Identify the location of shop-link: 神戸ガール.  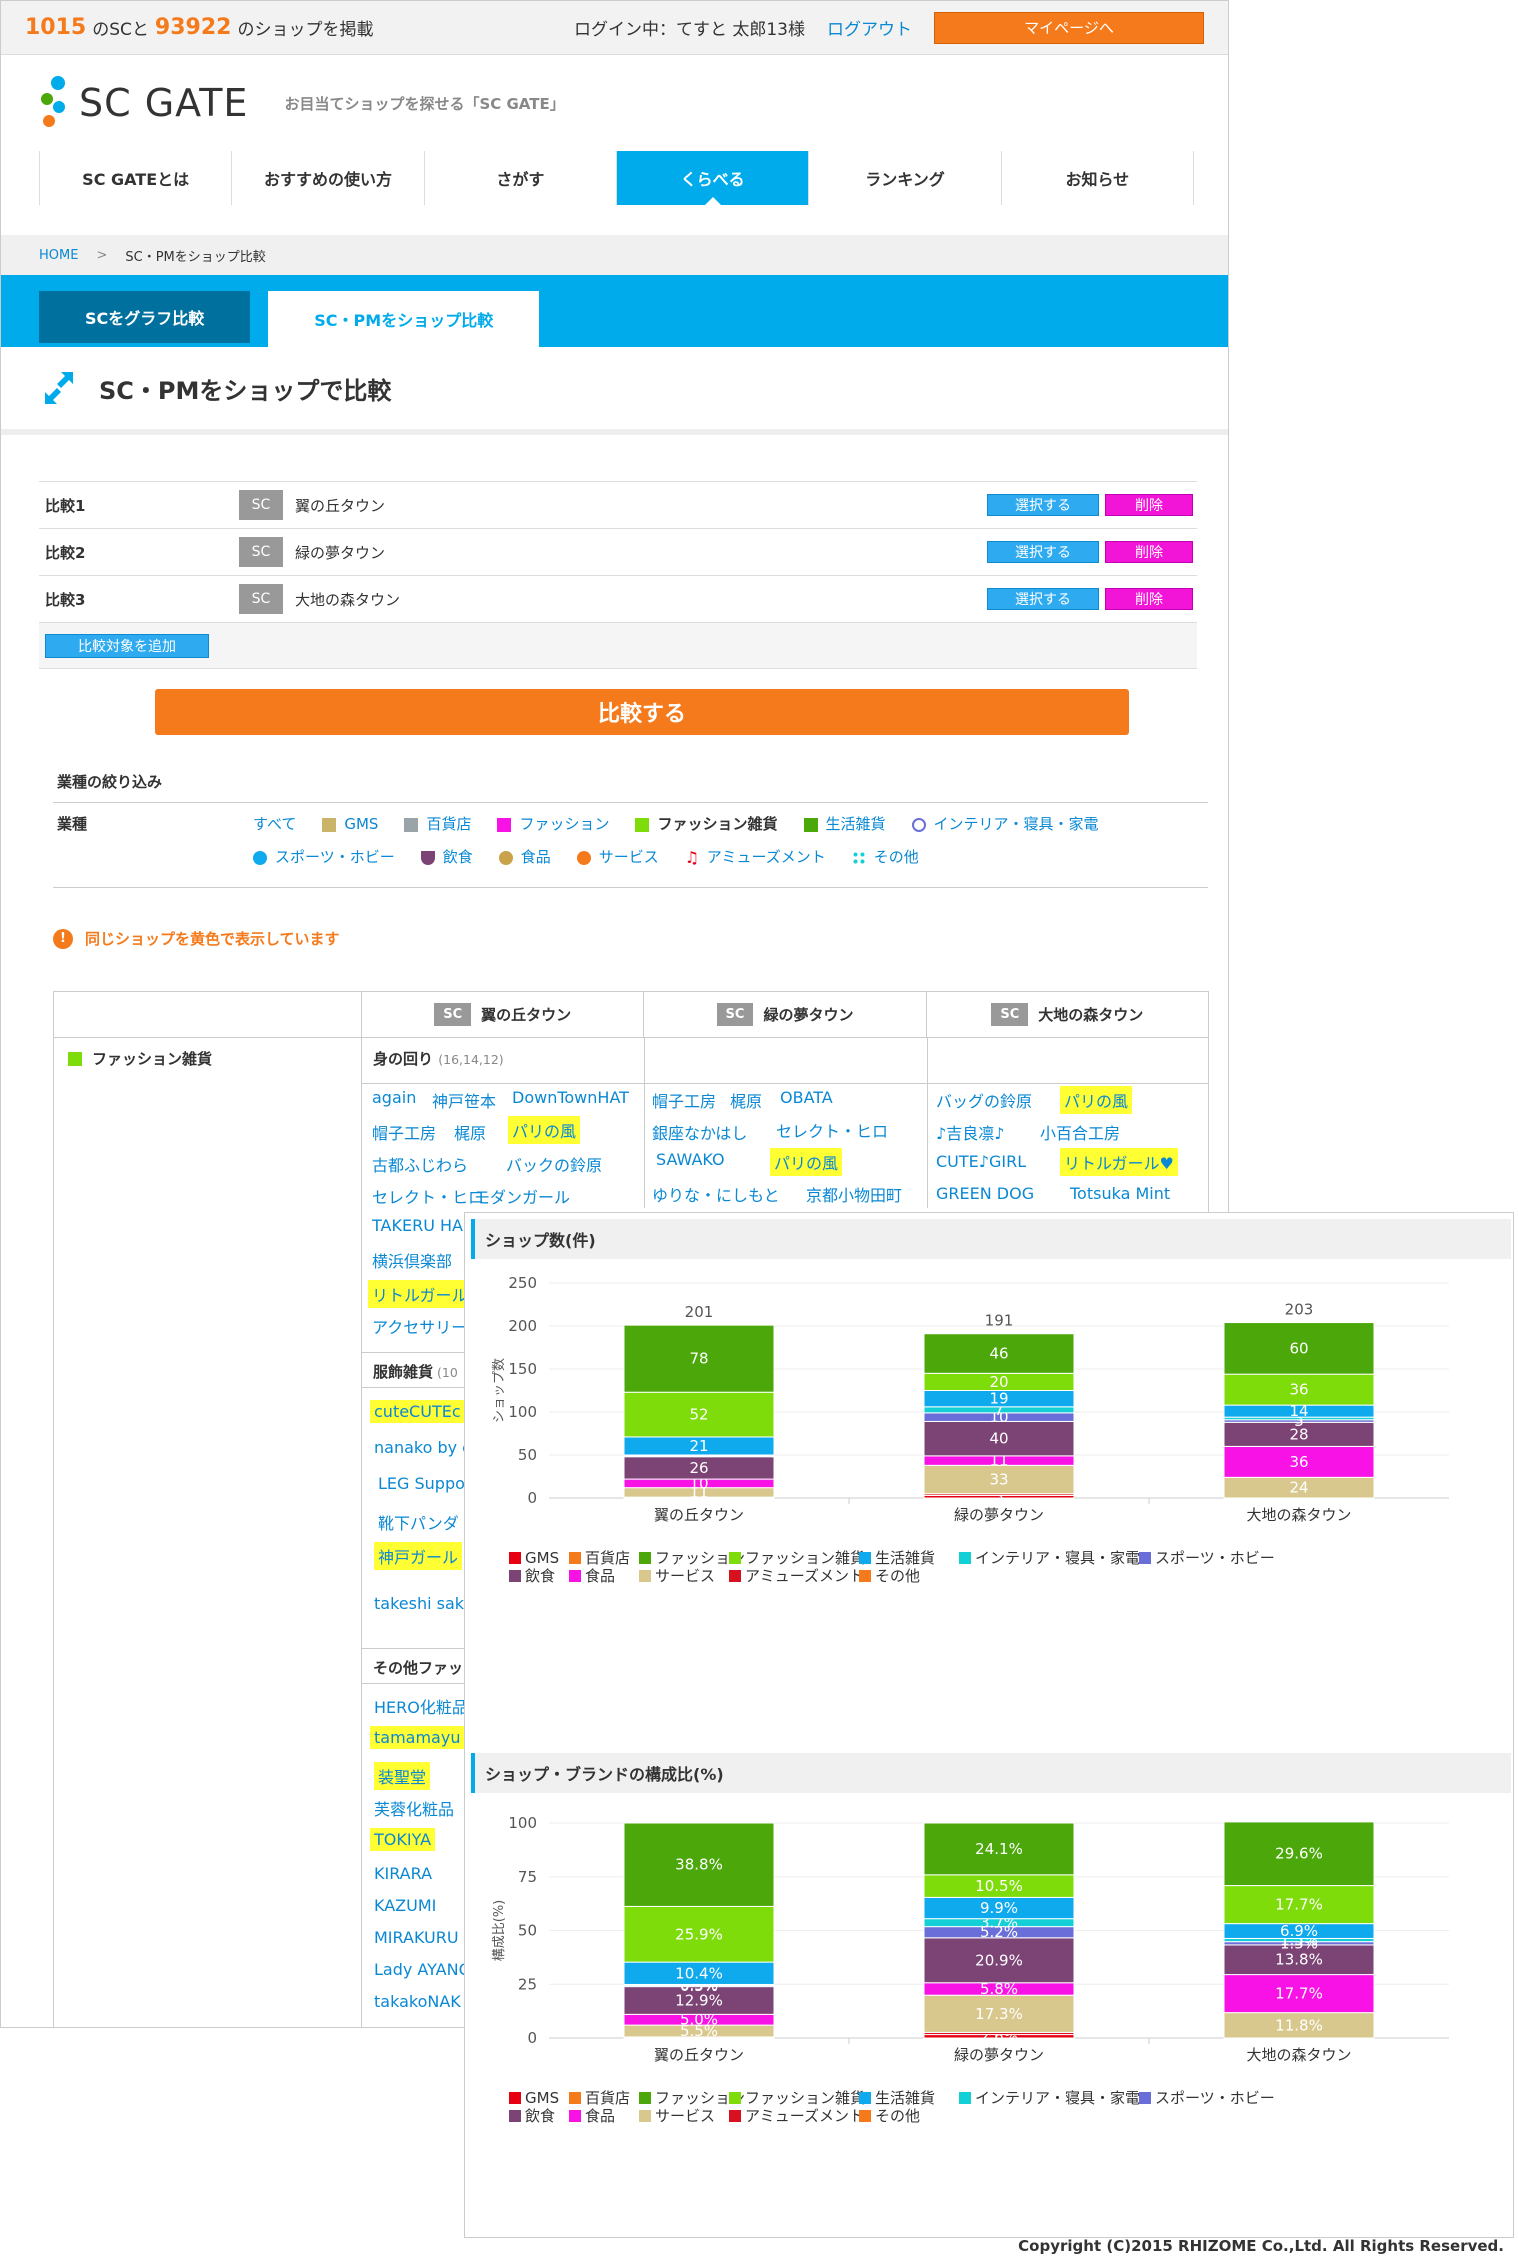
(418, 1556).